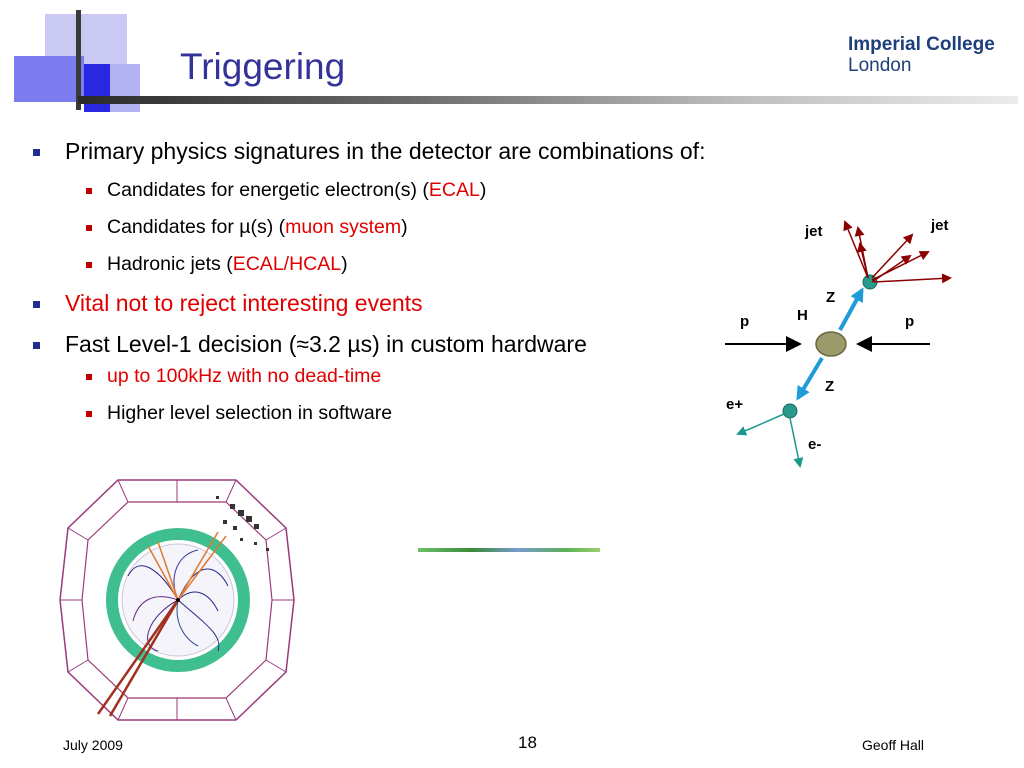  Describe the element at coordinates (383, 227) in the screenshot. I see `sub-bullet-muon: Candidates for µ(s) (muon system)` at that location.